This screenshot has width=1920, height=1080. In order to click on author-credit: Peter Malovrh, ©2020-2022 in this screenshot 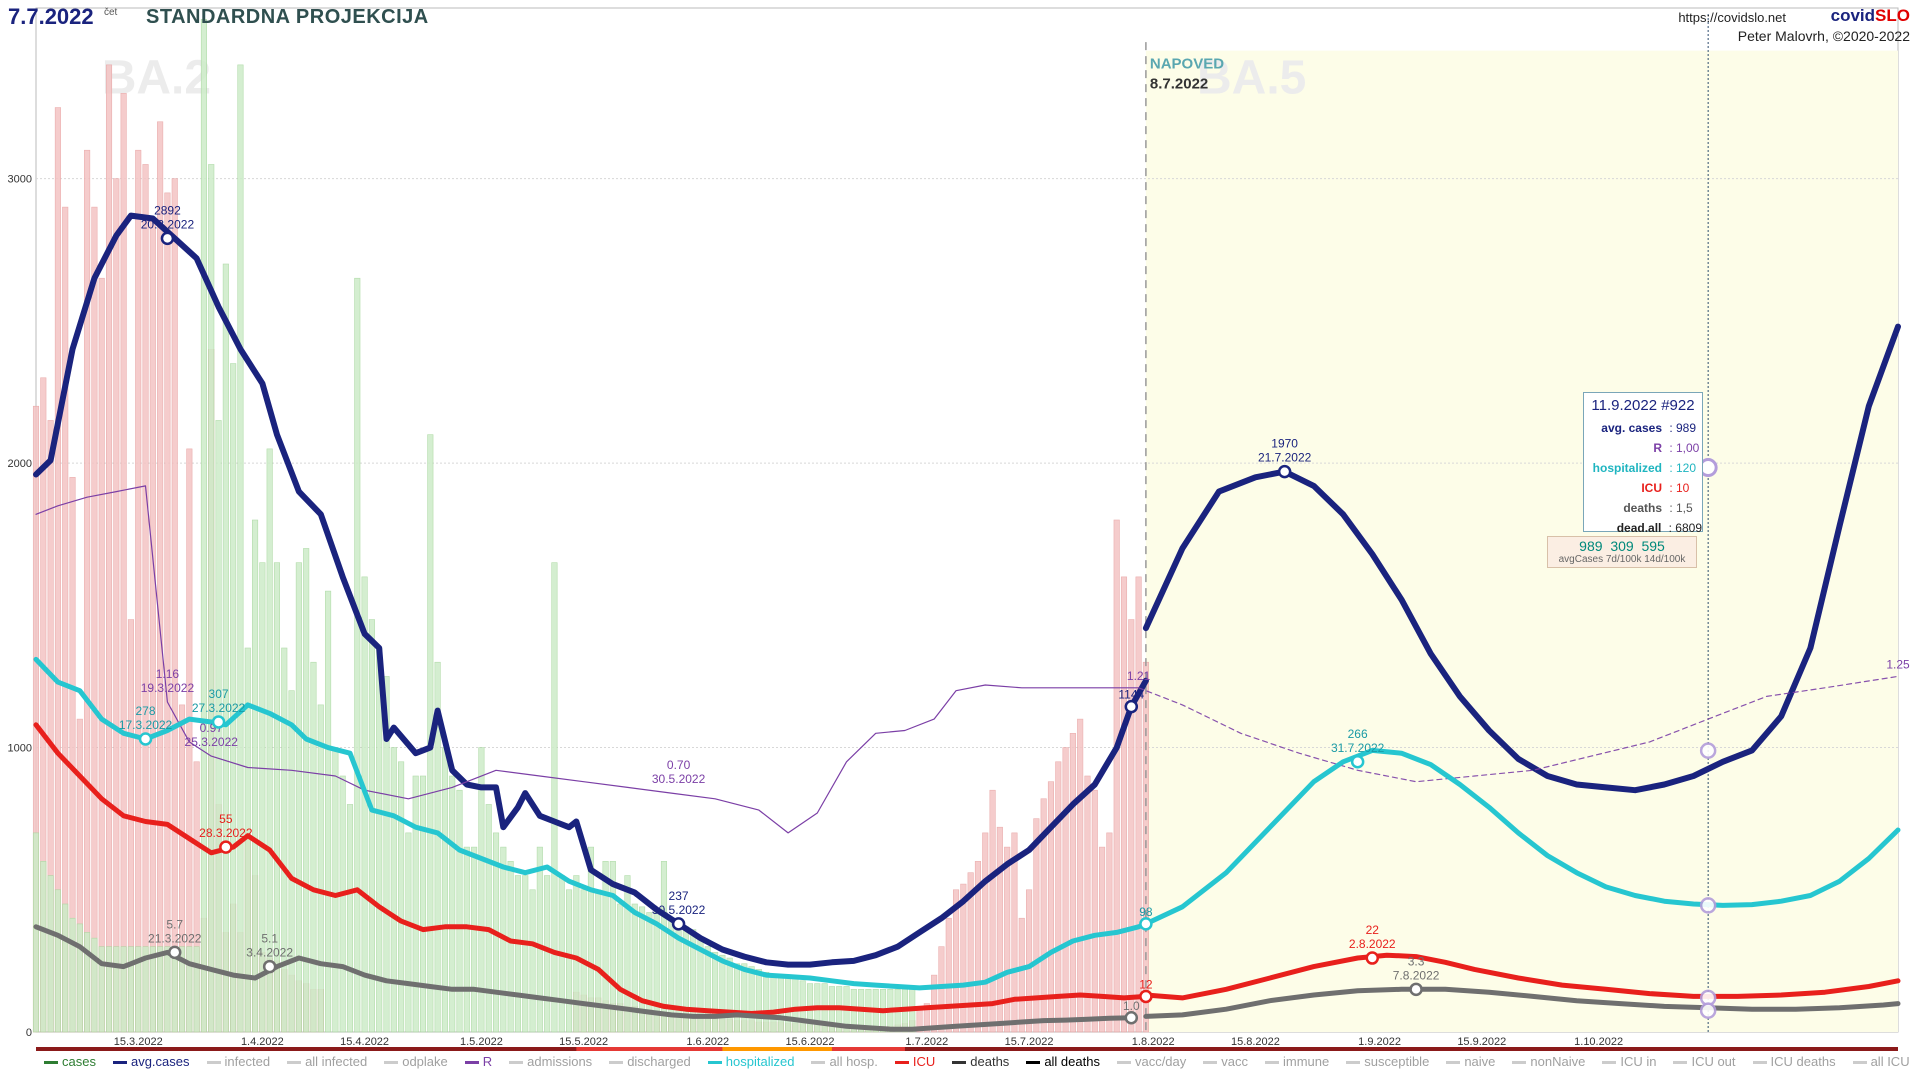, I will do `click(1823, 36)`.